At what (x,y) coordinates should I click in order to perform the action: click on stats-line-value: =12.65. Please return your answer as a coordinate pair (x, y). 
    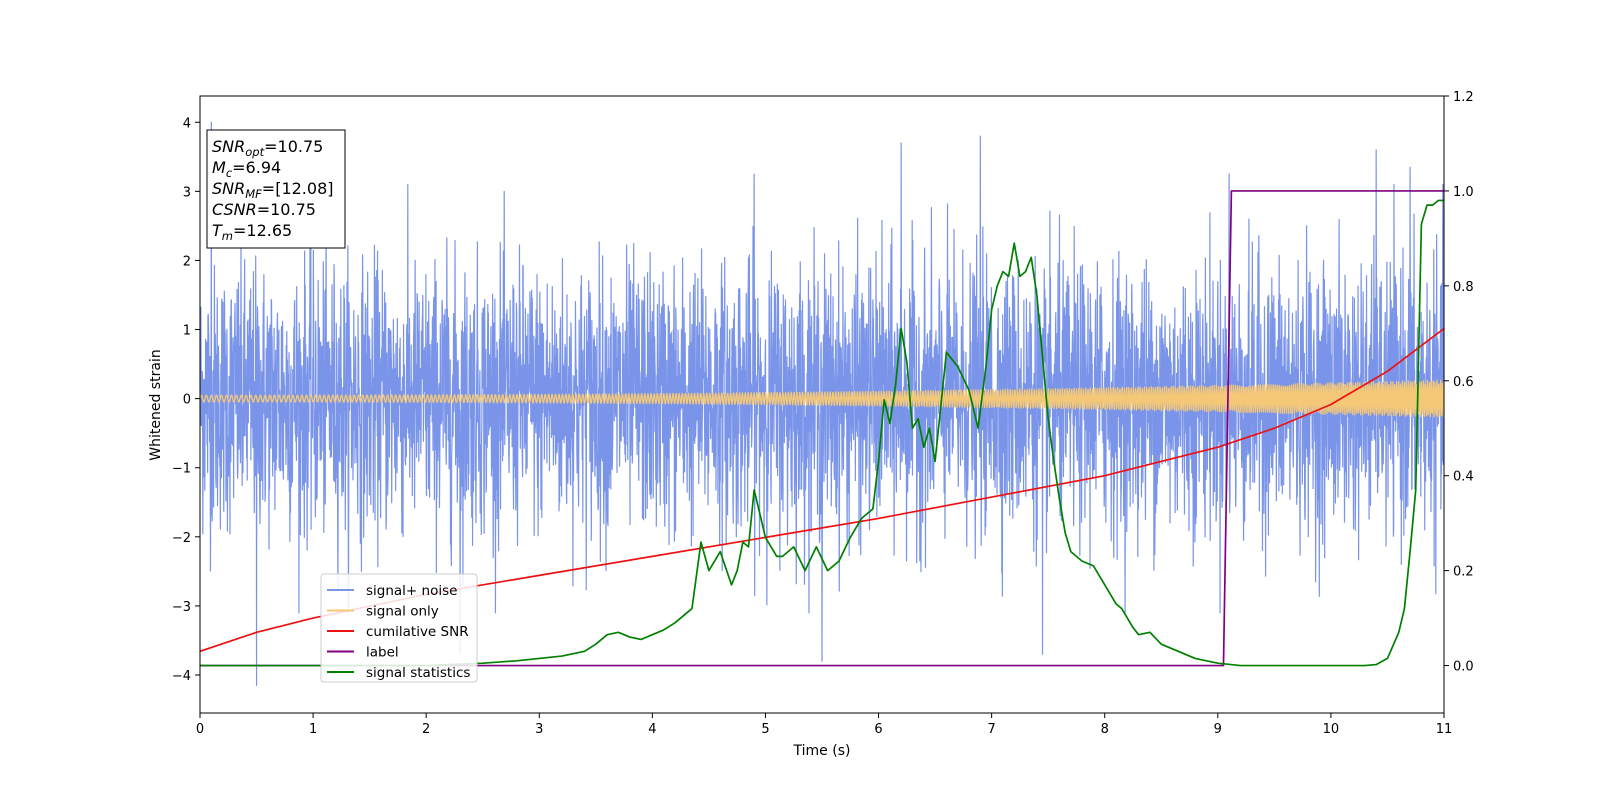
    Looking at the image, I should click on (262, 230).